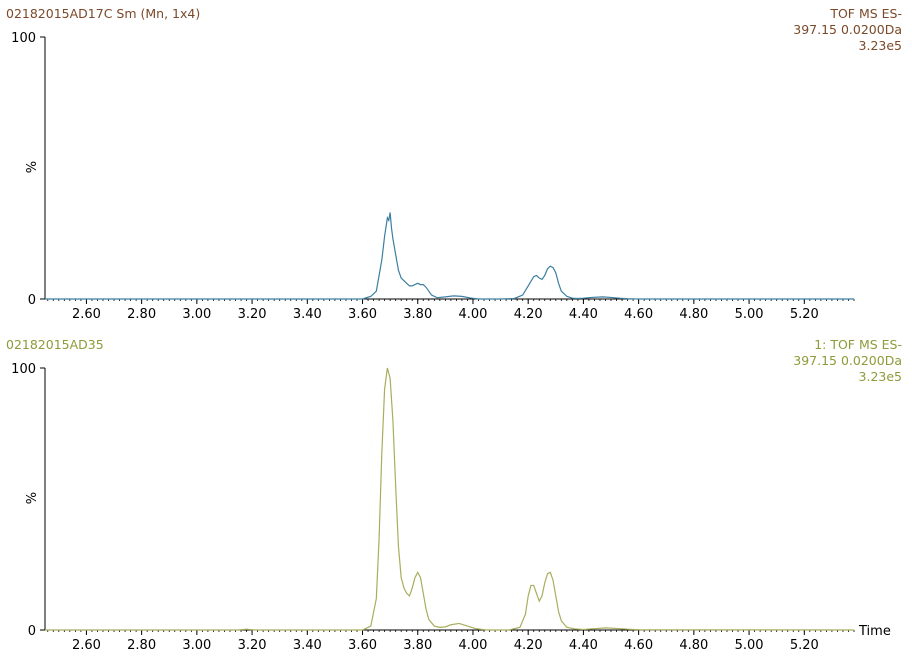 This screenshot has height=660, width=912. Describe the element at coordinates (32, 631) in the screenshot. I see `panel-2-y-tick-0: 0` at that location.